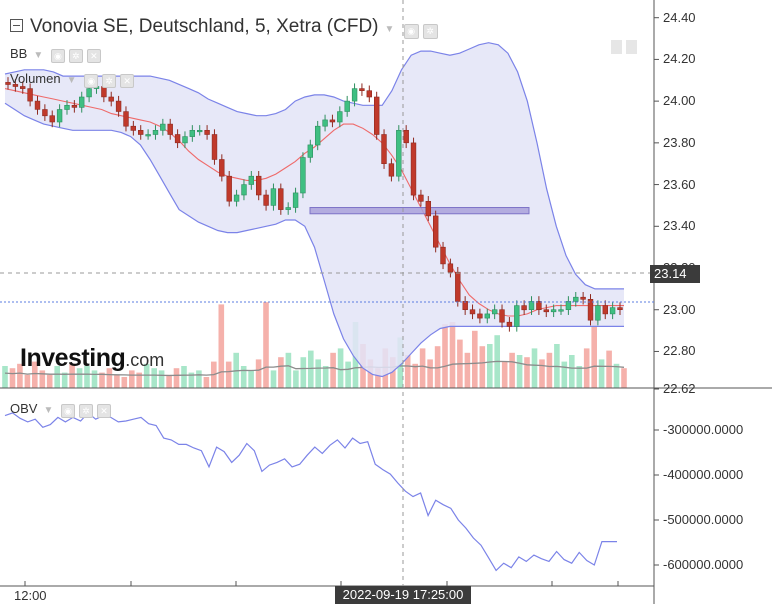  Describe the element at coordinates (60, 409) in the screenshot. I see `obv-legend: OBV ▼ ◉ ✲ ✕` at that location.